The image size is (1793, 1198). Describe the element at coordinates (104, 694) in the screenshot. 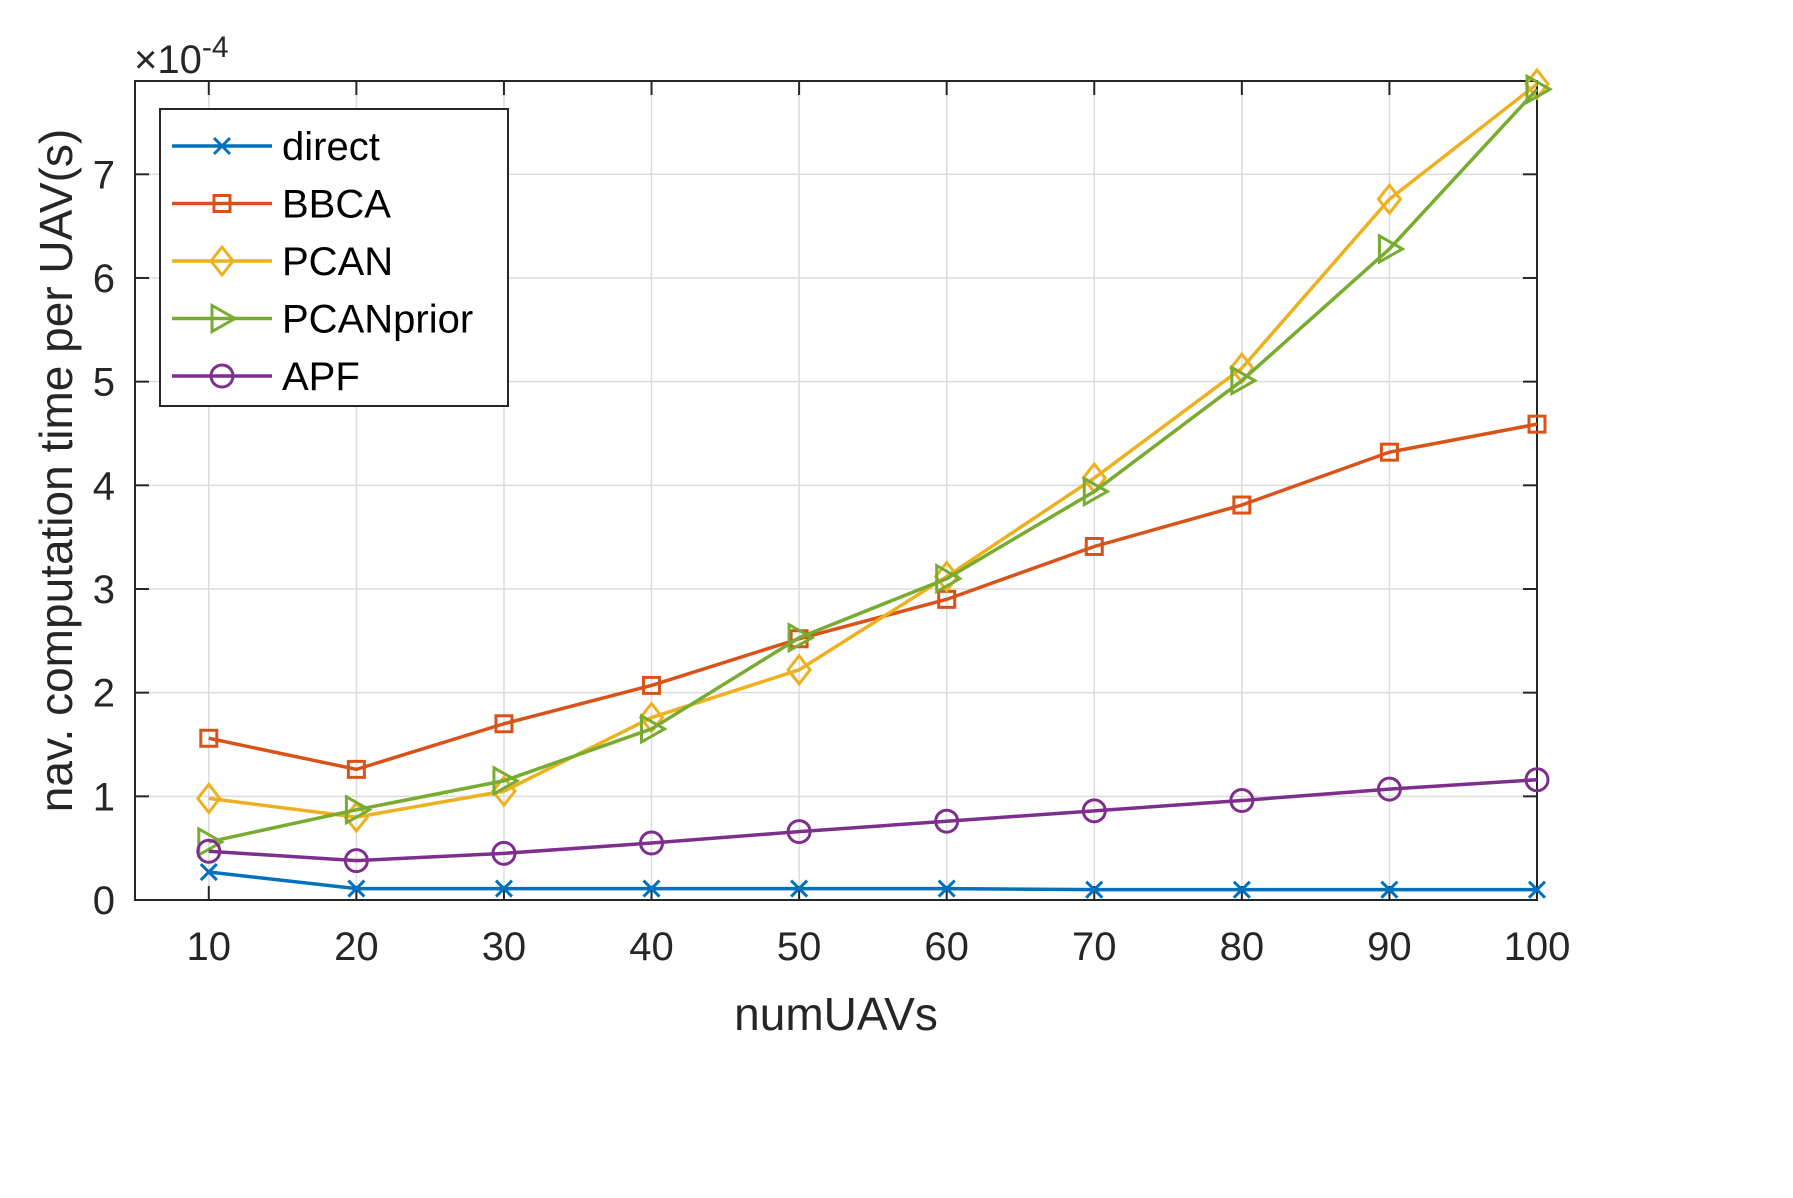

I see `y-tick-label: 2` at that location.